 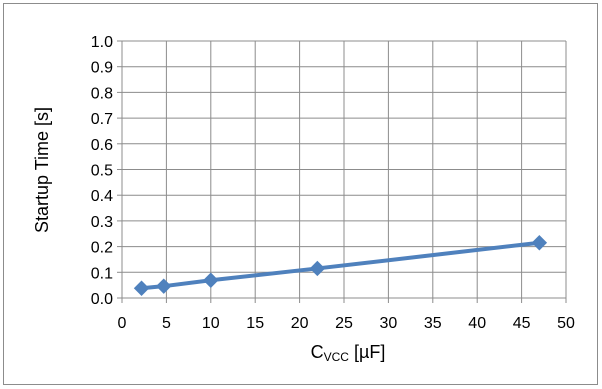 I want to click on x-tick-label: 10, so click(x=211, y=323).